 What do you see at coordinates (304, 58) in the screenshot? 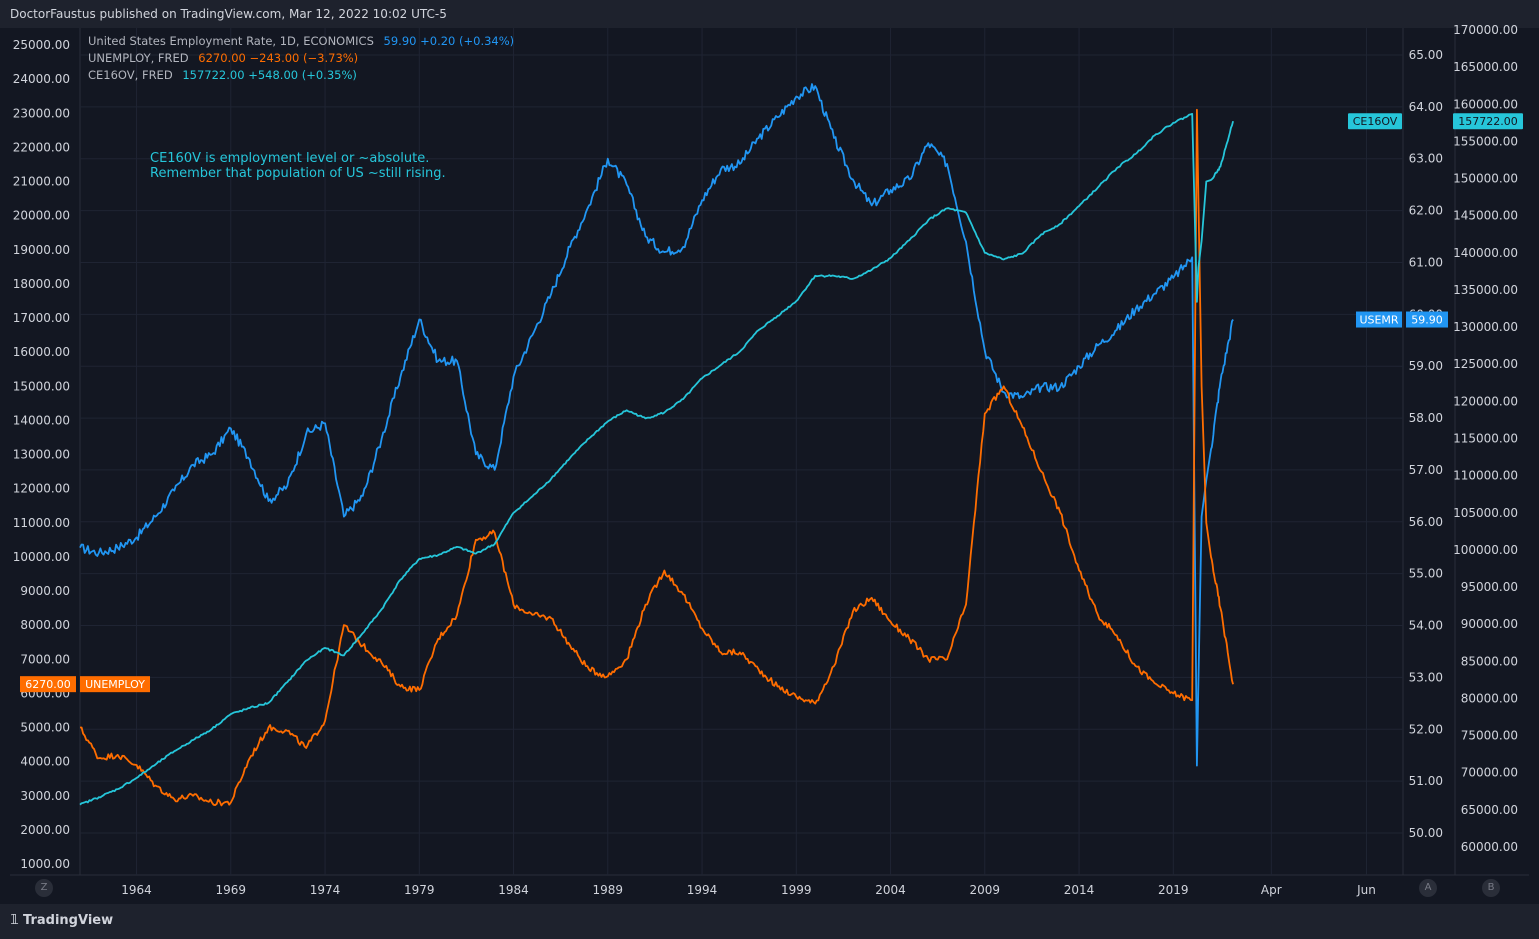
I see `legend-change: −243.00 (−3.73%)` at bounding box center [304, 58].